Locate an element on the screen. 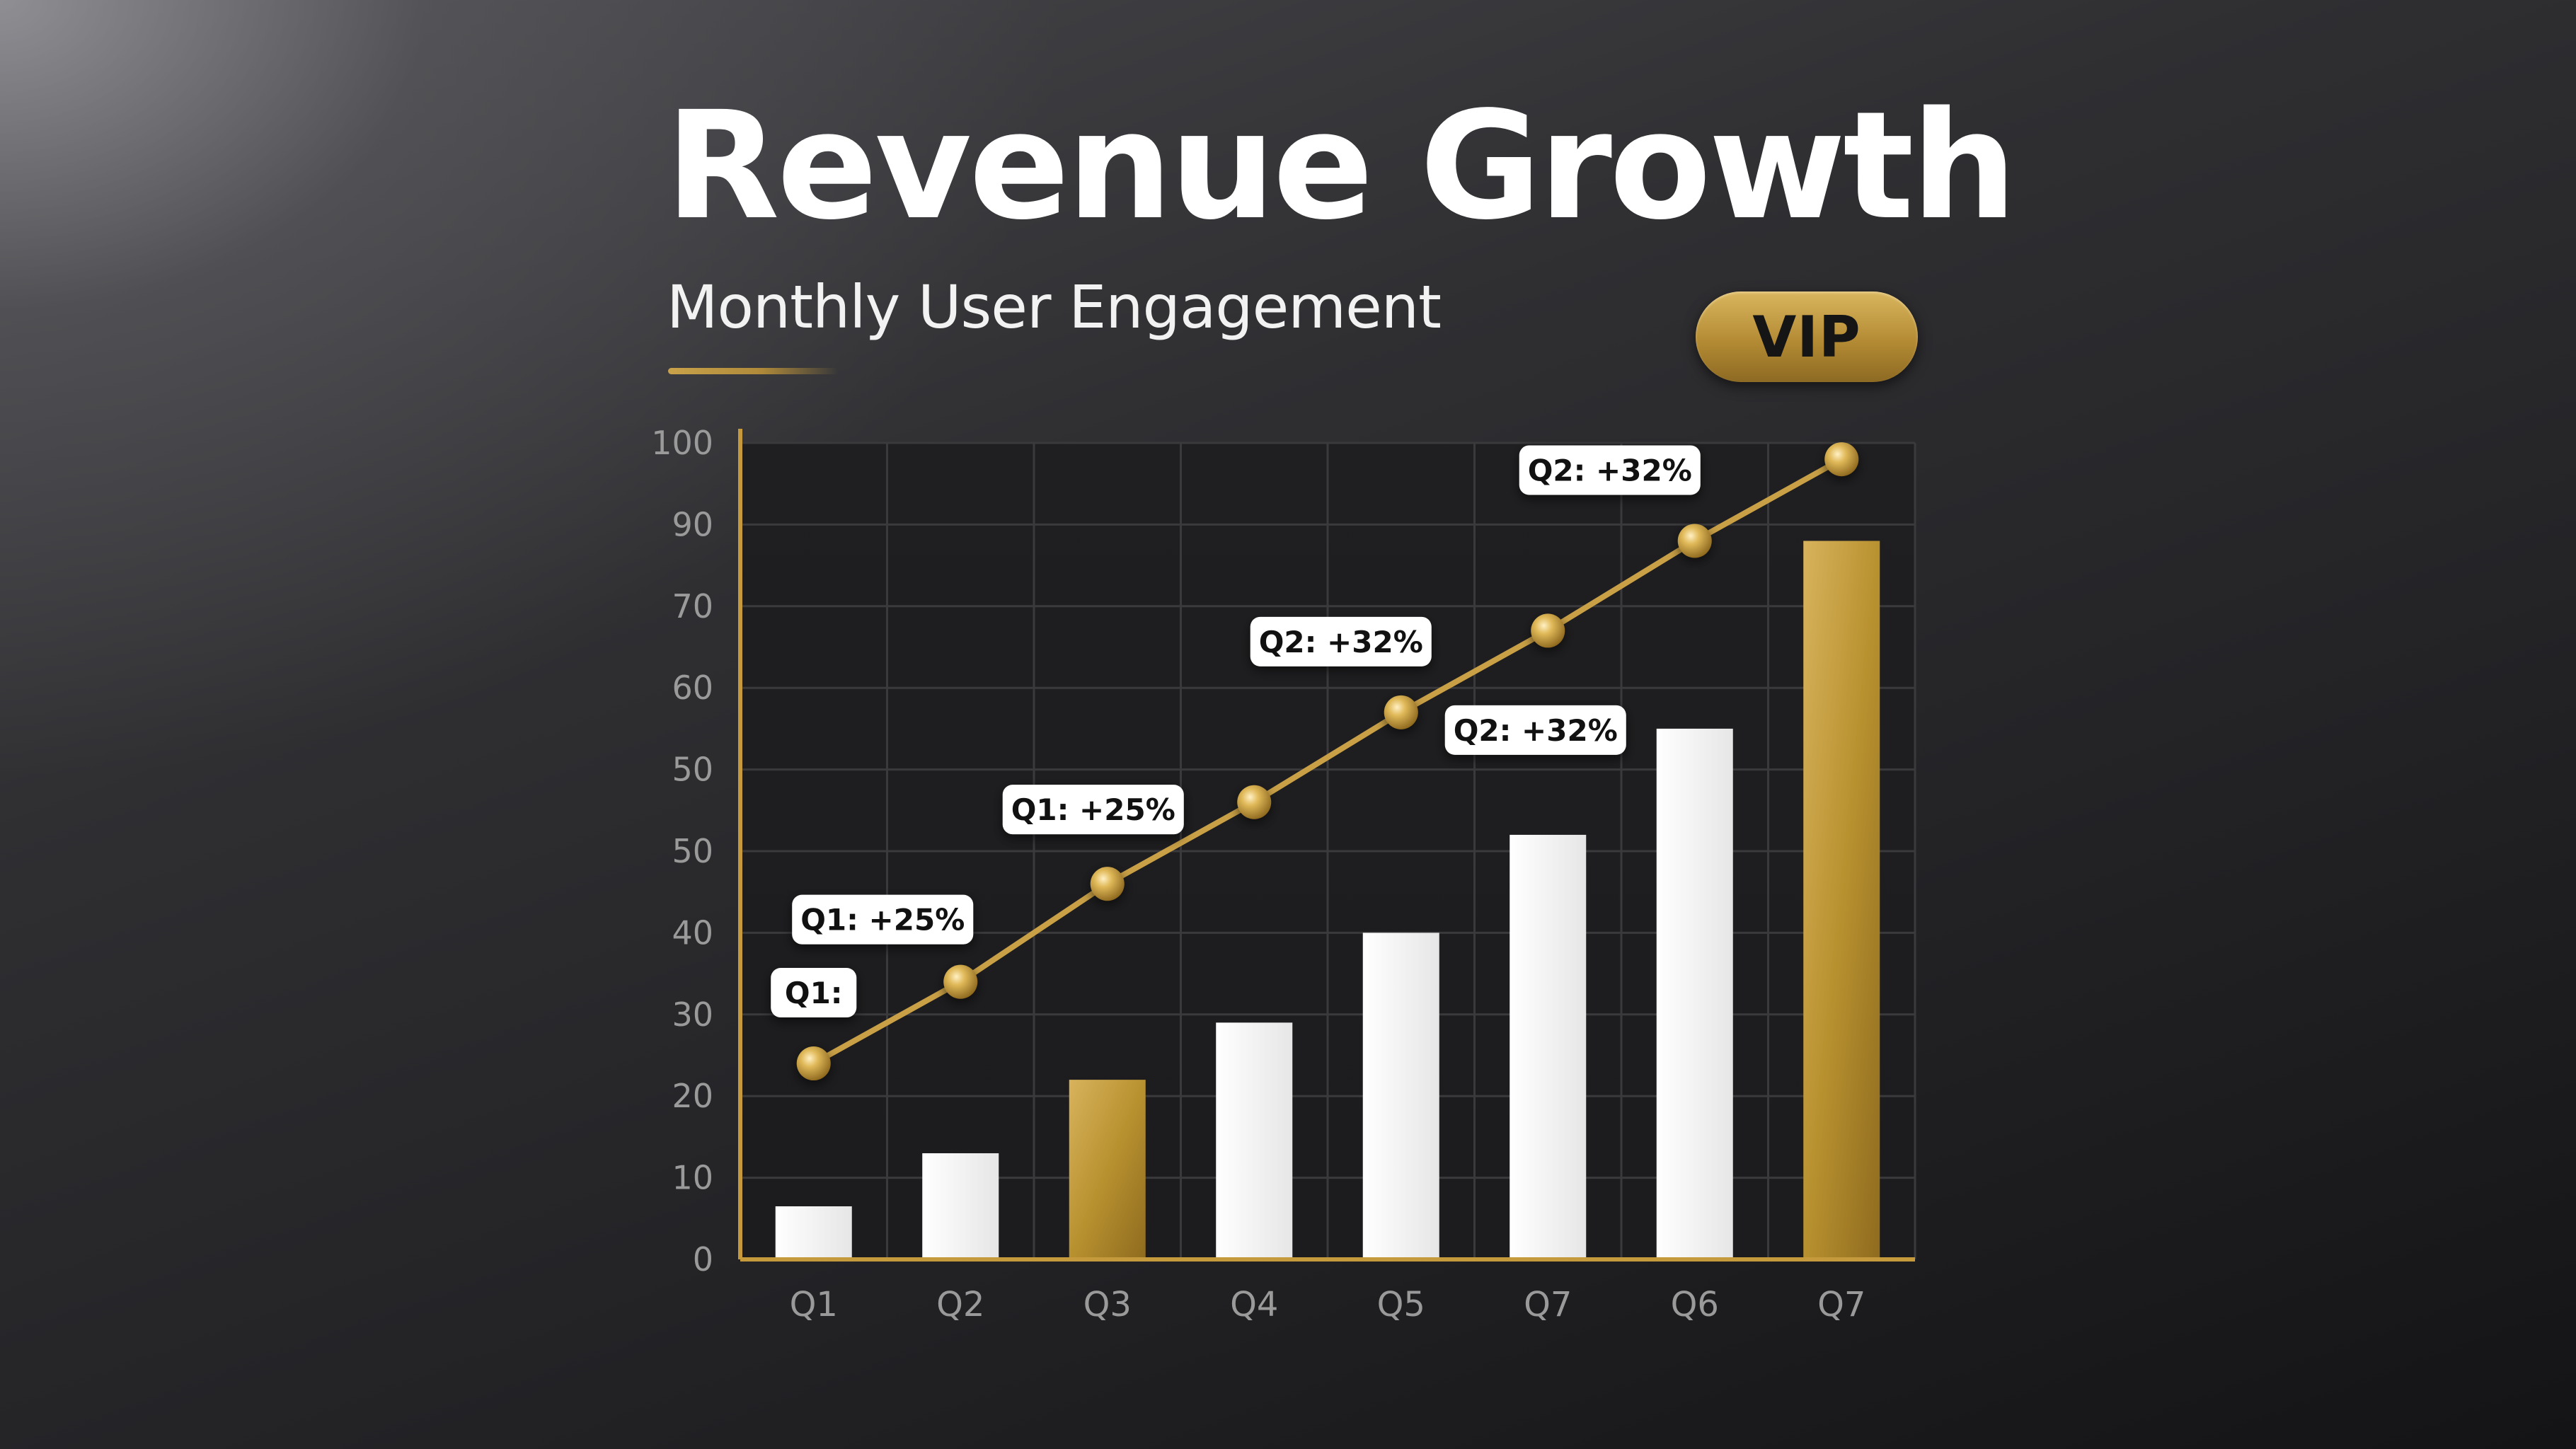 Image resolution: width=2576 pixels, height=1449 pixels. chart-subtitle: Monthly User Engagement is located at coordinates (1054, 307).